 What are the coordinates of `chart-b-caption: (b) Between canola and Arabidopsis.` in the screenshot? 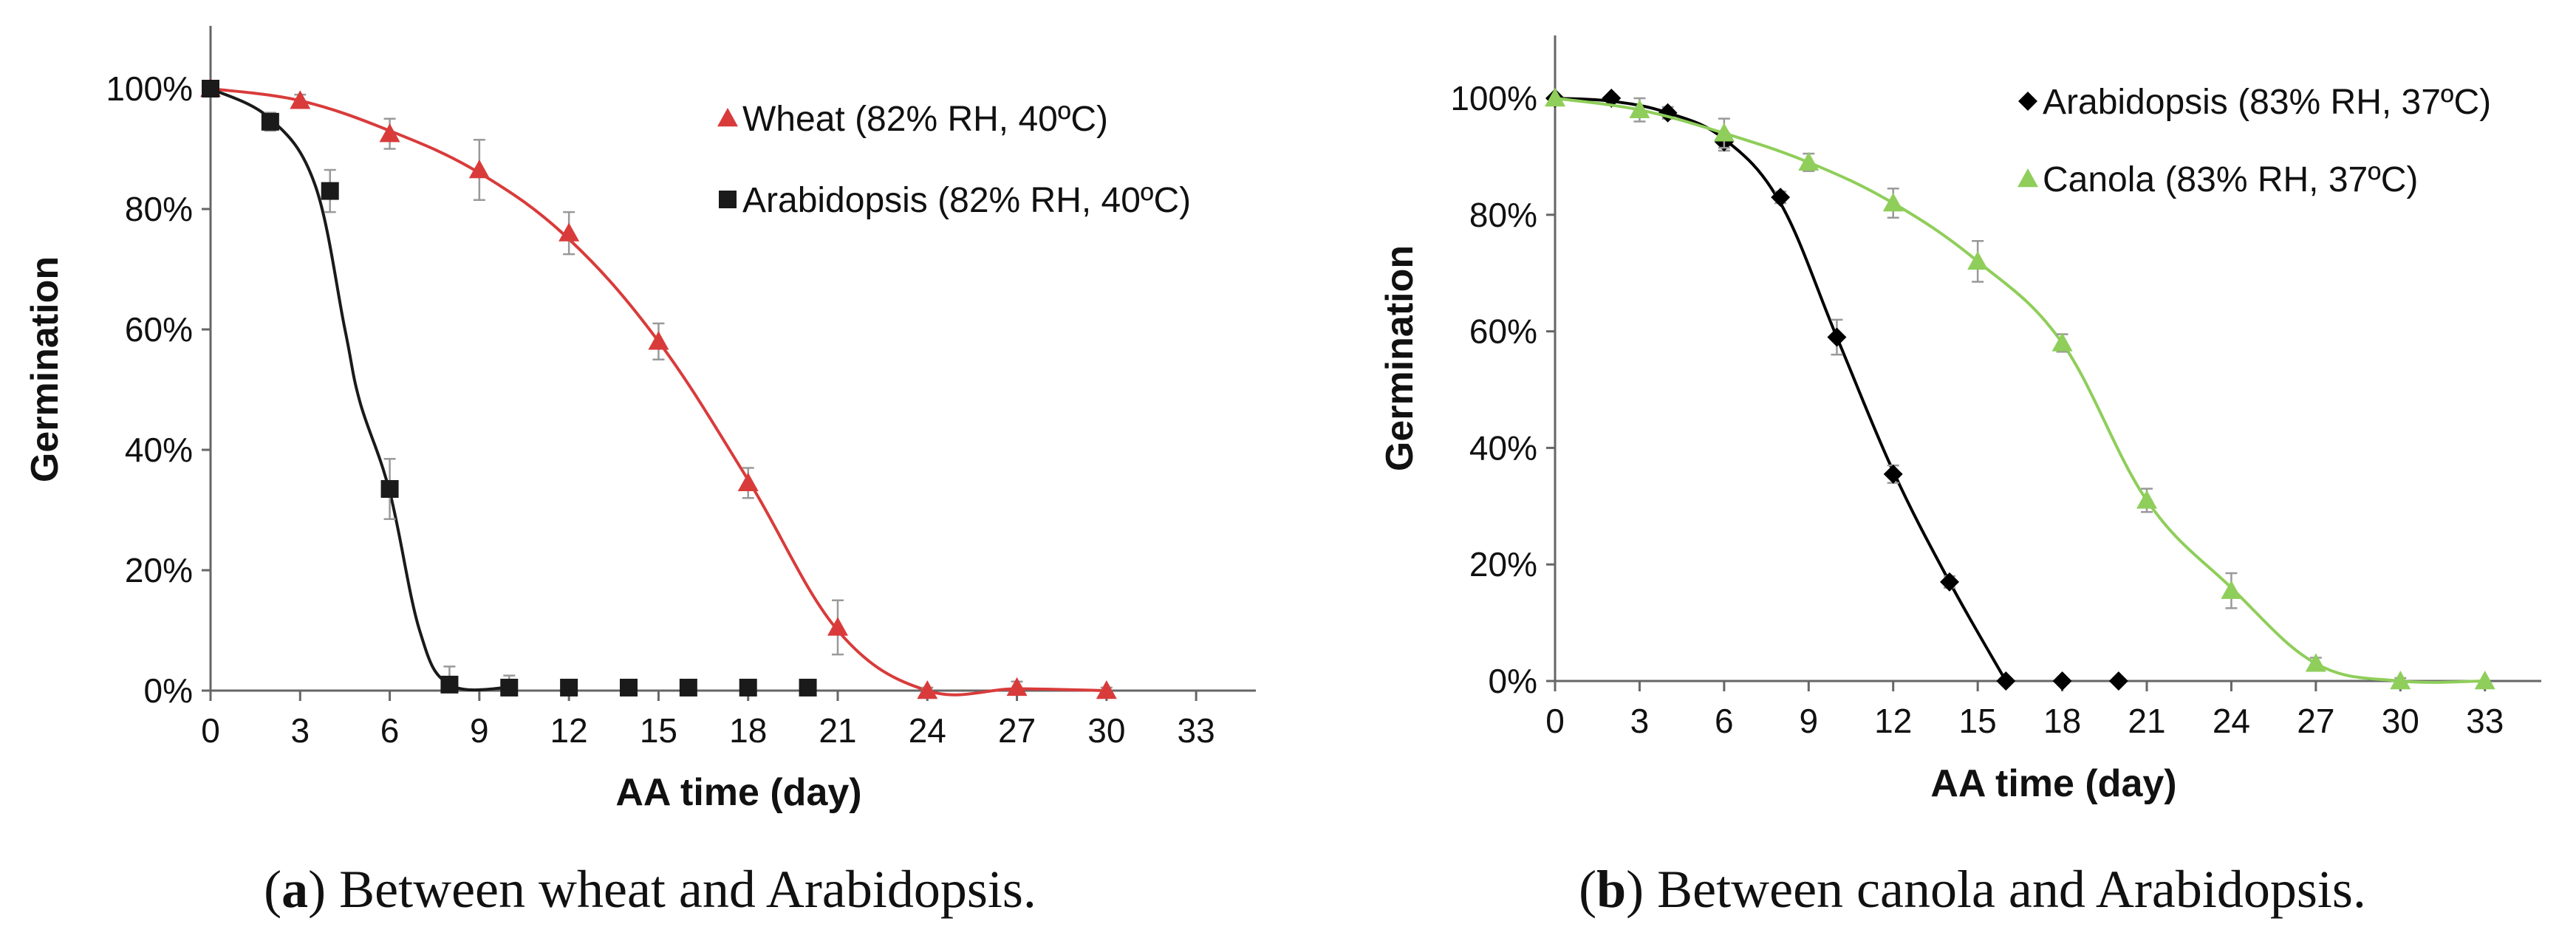 It's located at (1973, 889).